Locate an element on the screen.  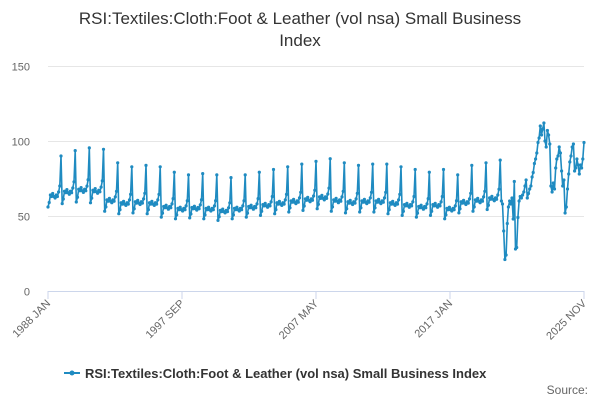
y-axis-ticks: 0 50 100 150 is located at coordinates (21, 180).